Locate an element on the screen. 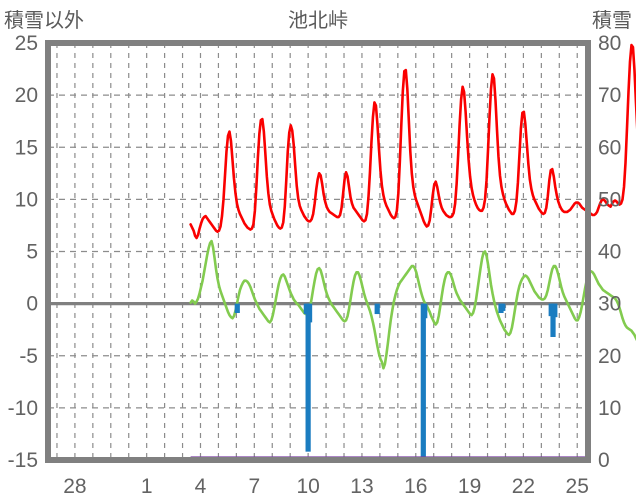  y-tick-label-right: 60 is located at coordinates (609, 147).